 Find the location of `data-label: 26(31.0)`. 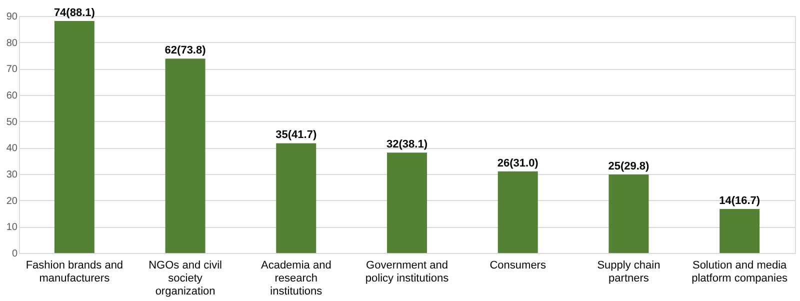

data-label: 26(31.0) is located at coordinates (518, 163).